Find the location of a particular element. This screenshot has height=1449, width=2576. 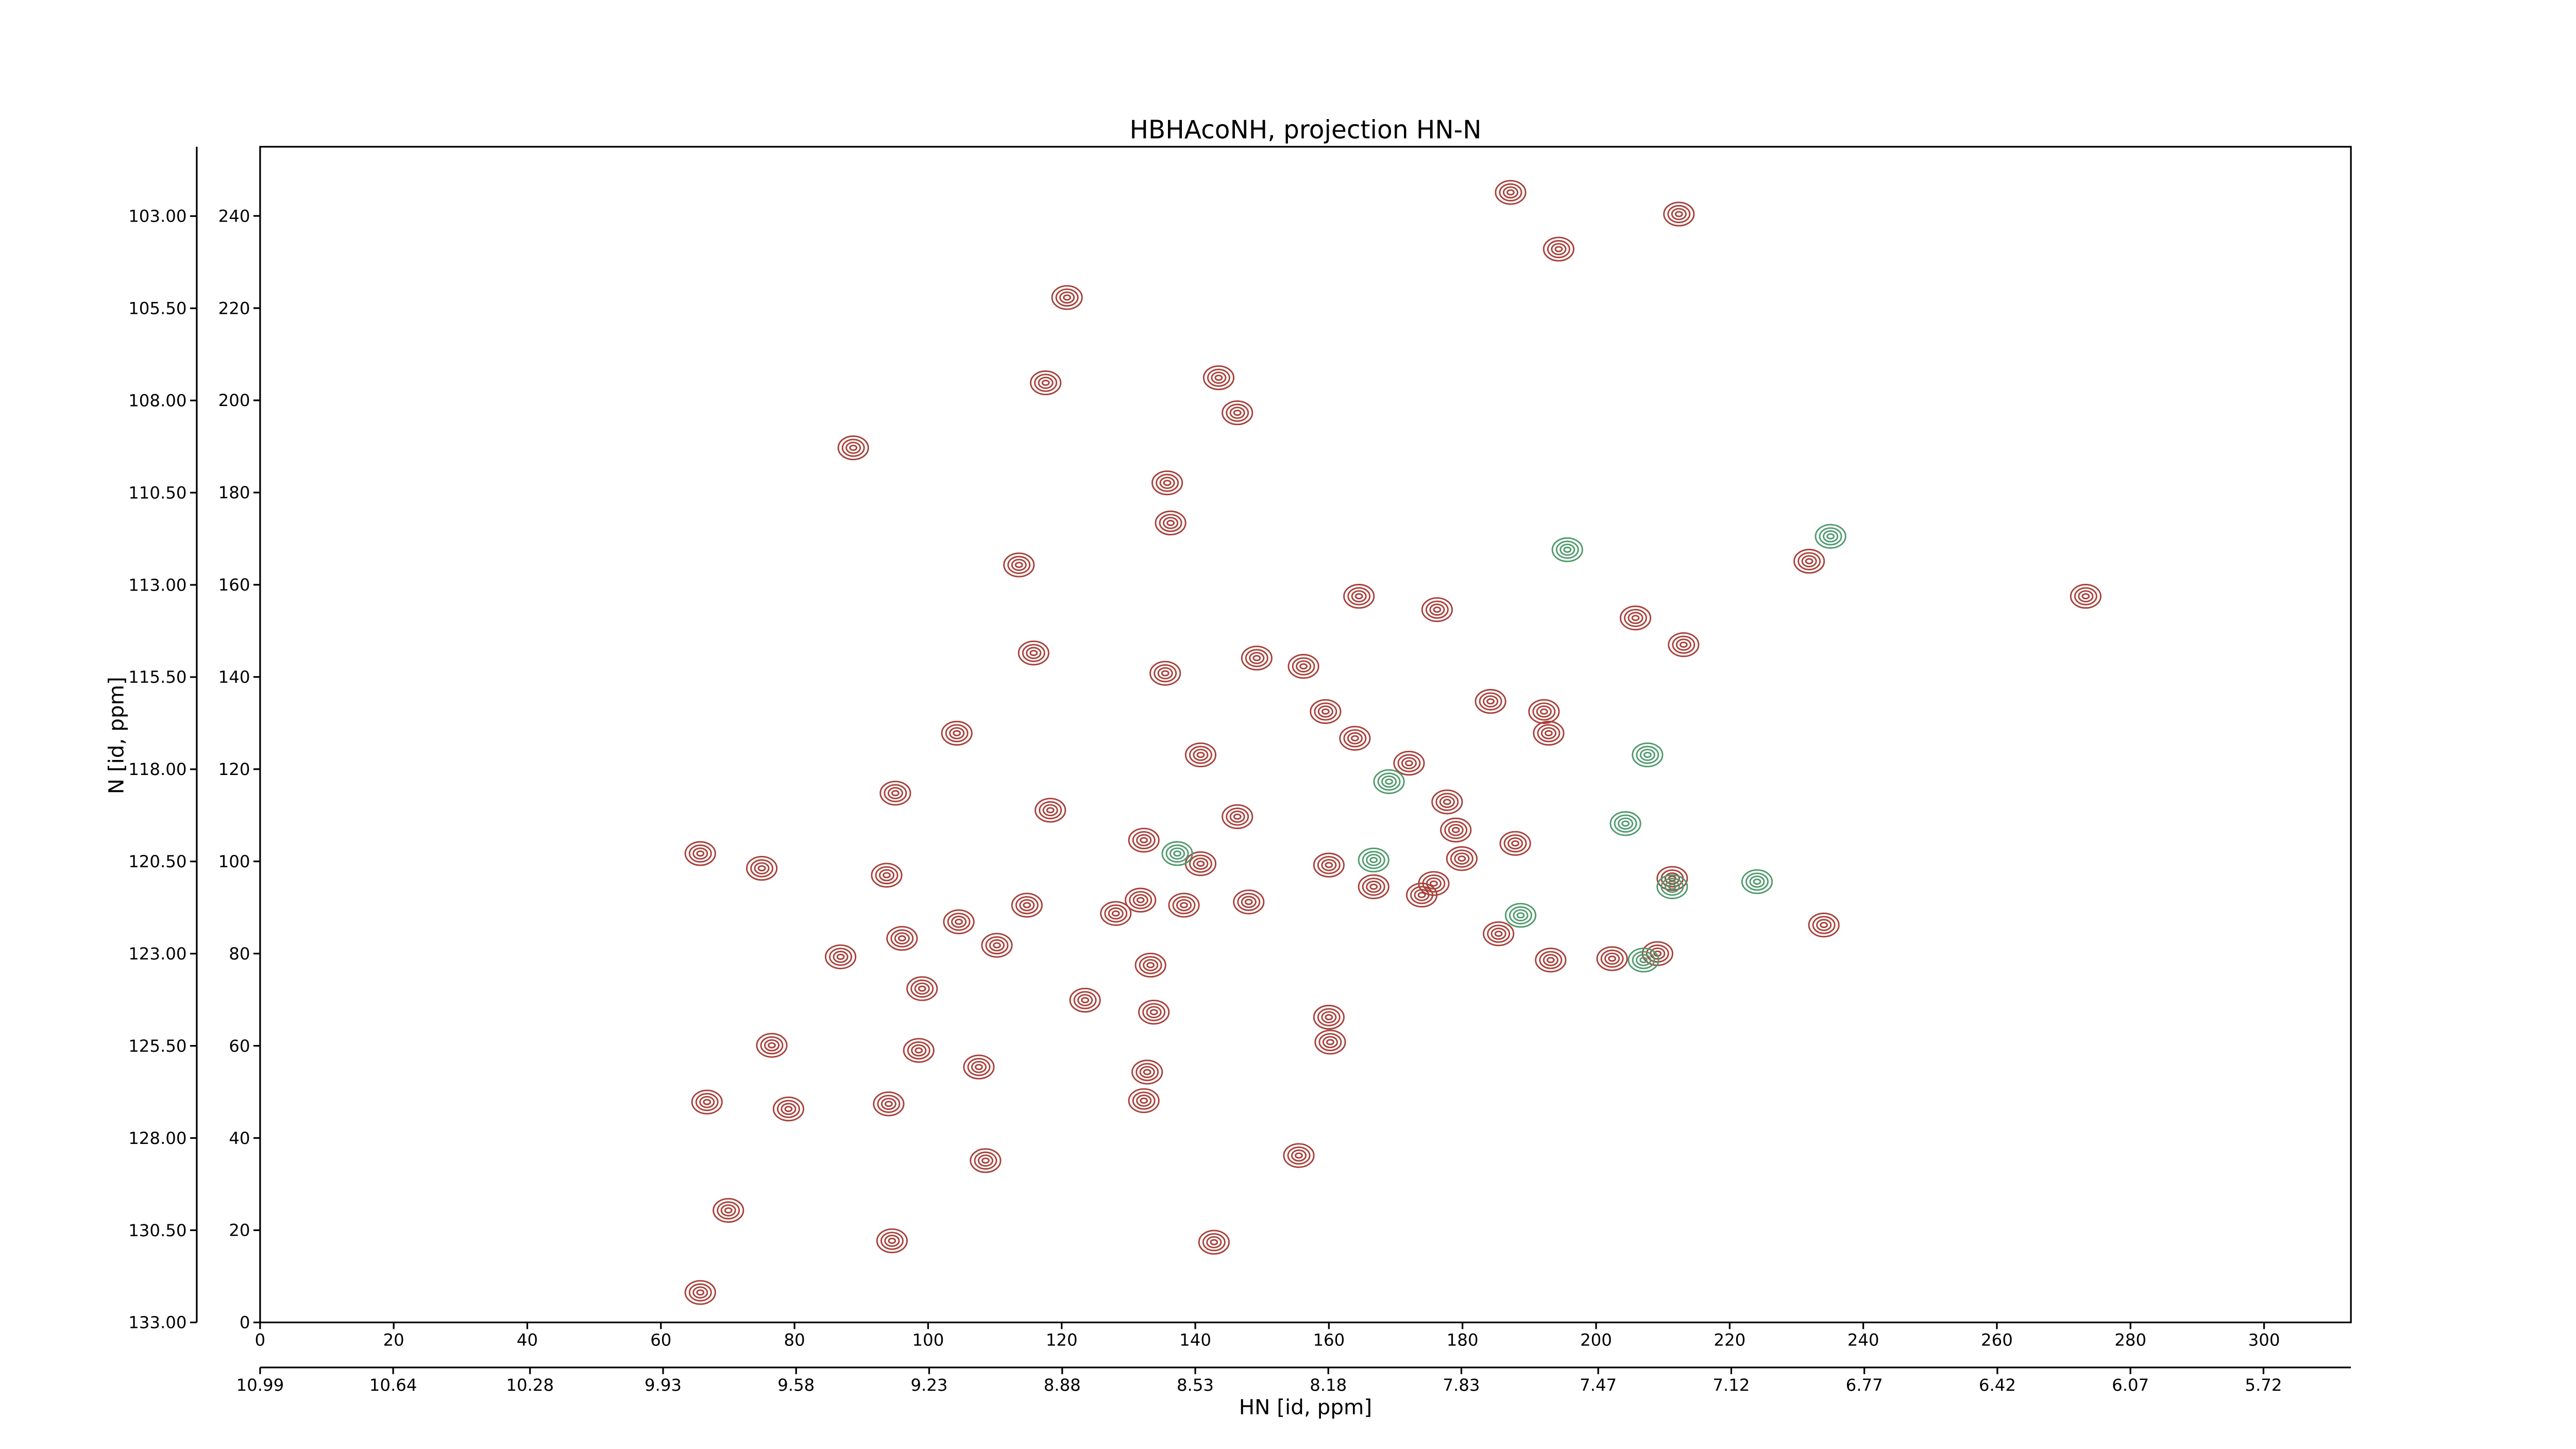

x2-tick-label: 8.53 is located at coordinates (1195, 1385).